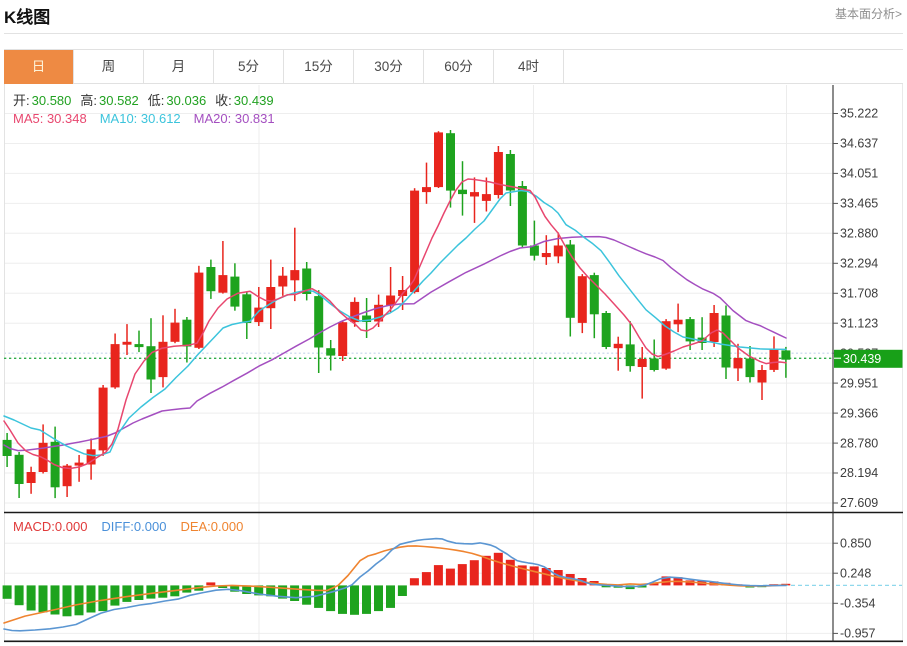  What do you see at coordinates (859, 114) in the screenshot?
I see `svg-text: 35.222` at bounding box center [859, 114].